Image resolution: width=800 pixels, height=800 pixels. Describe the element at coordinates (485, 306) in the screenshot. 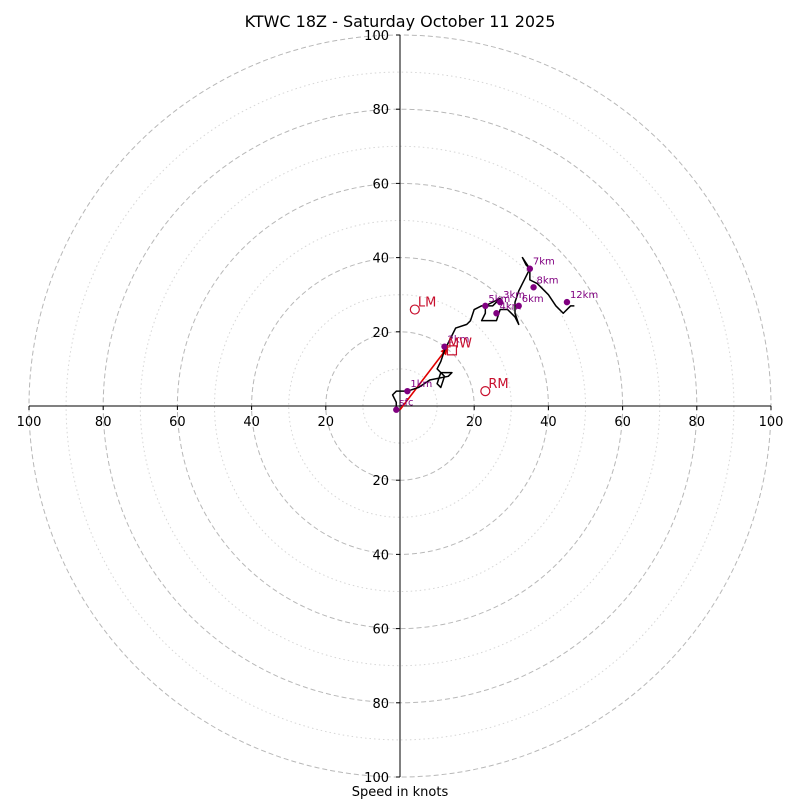

I see `height-marker-5km` at that location.